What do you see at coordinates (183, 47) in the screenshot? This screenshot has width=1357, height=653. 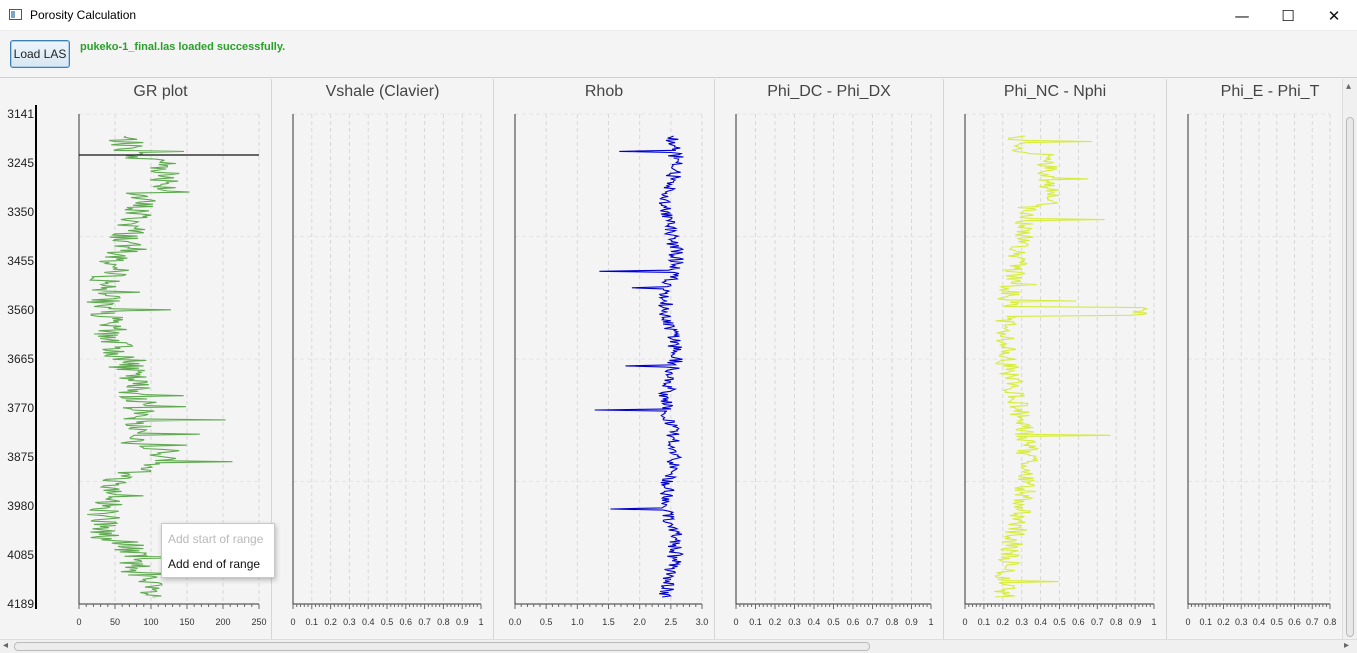 I see `status-message: pukeko-1_final.las loaded successfully.` at bounding box center [183, 47].